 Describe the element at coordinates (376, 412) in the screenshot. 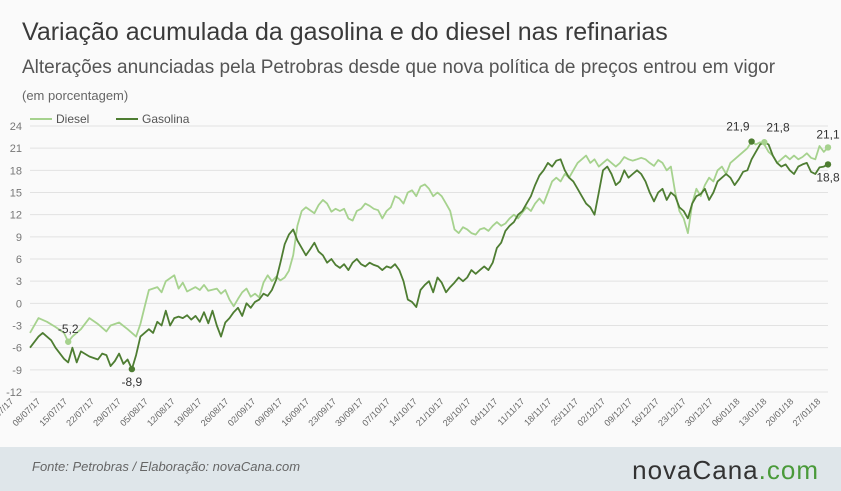

I see `x-tick-label: 07/10/17` at that location.